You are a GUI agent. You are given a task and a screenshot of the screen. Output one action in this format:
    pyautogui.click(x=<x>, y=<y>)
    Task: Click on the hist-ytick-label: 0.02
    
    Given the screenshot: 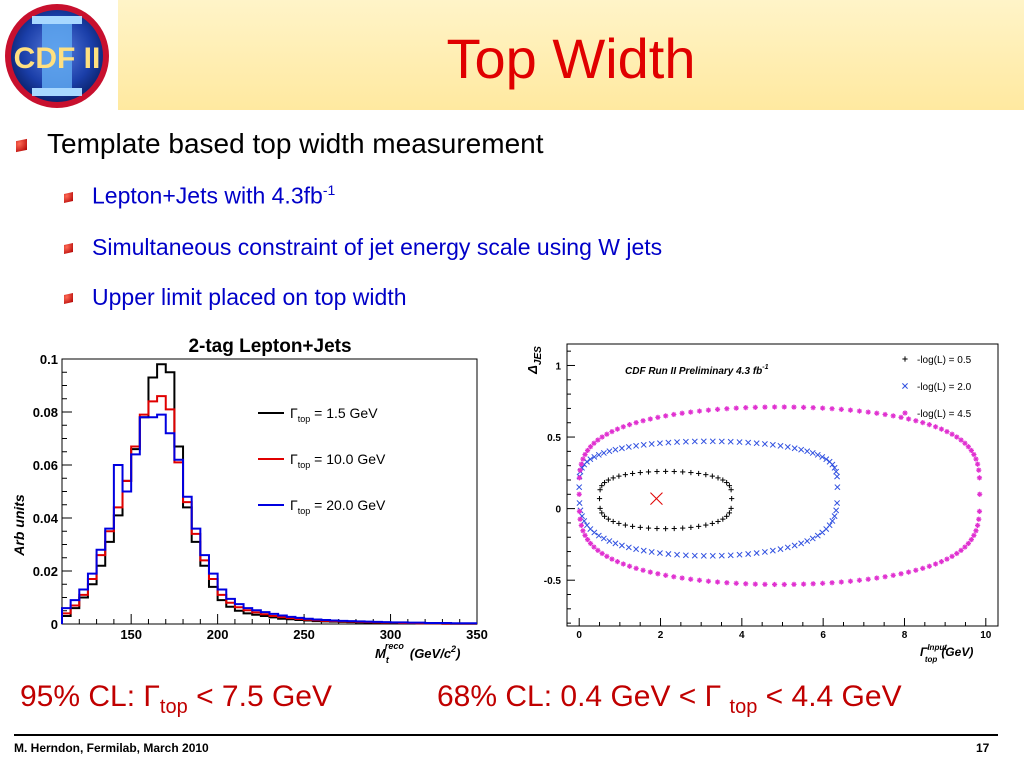 What is the action you would take?
    pyautogui.click(x=45, y=571)
    